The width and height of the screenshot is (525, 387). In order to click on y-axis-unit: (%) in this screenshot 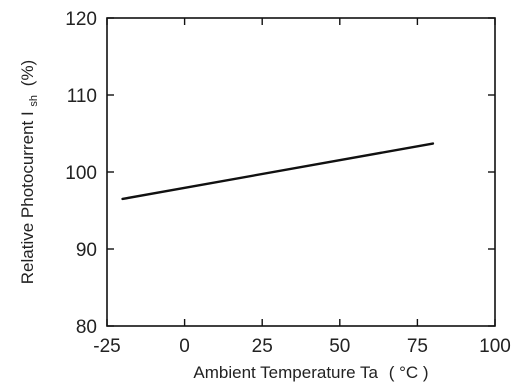, I will do `click(27, 73)`.